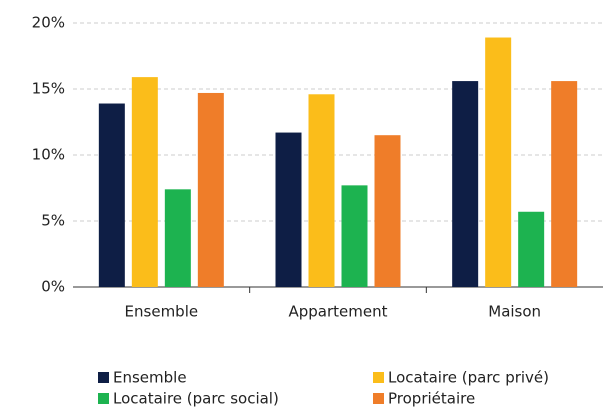 This screenshot has height=418, width=616. Describe the element at coordinates (48, 89) in the screenshot. I see `y-tick-label: 15%` at that location.